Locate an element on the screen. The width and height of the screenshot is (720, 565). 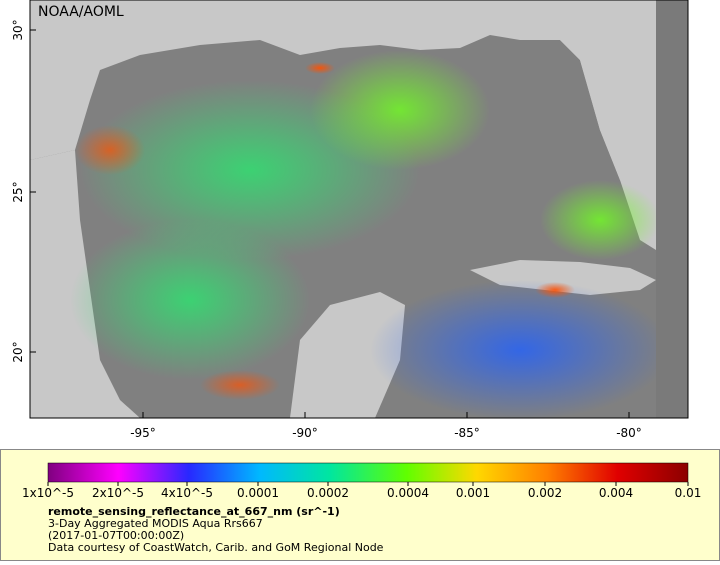
lat-label: 30° is located at coordinates (18, 29).